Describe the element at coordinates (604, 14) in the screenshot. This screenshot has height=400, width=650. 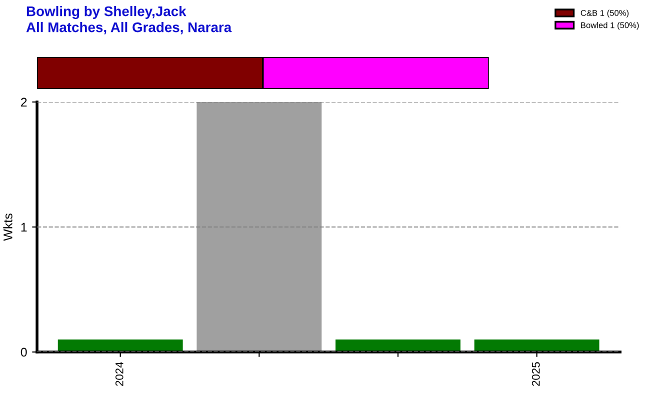
I see `legend-label: C&B 1 (50%)` at that location.